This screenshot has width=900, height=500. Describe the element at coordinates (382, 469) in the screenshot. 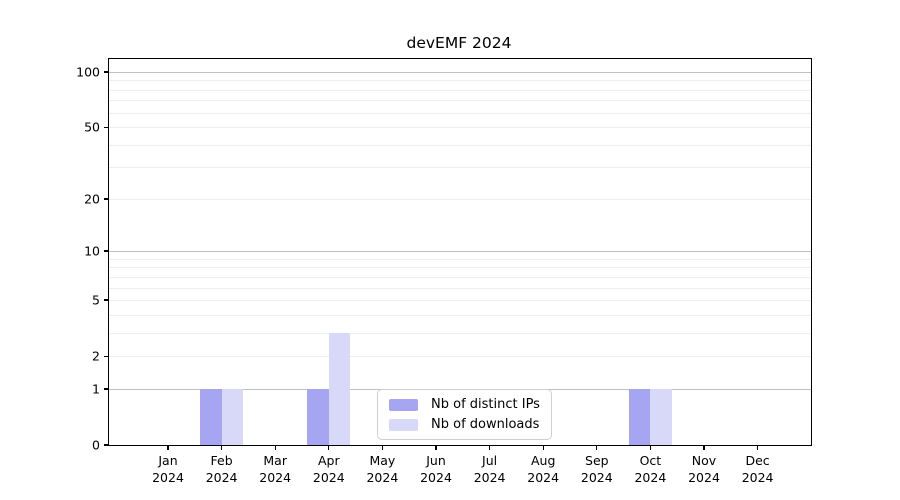

I see `x-tick-label: May 2024` at that location.